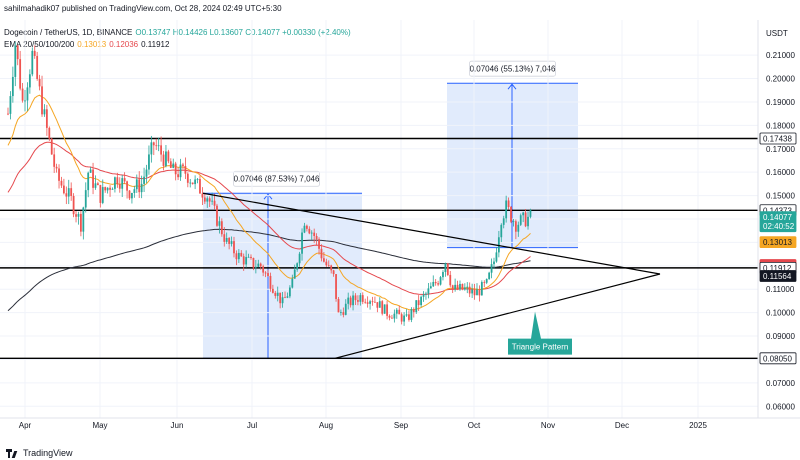 This screenshot has height=460, width=800. Describe the element at coordinates (25, 425) in the screenshot. I see `x-tick-label: Apr` at that location.